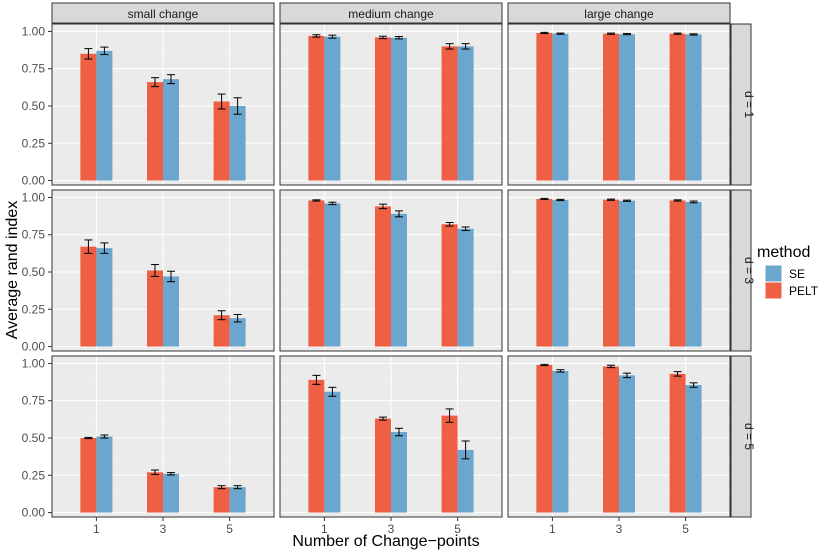 The height and width of the screenshot is (554, 830). I want to click on panel-d-5-large-change, so click(619, 436).